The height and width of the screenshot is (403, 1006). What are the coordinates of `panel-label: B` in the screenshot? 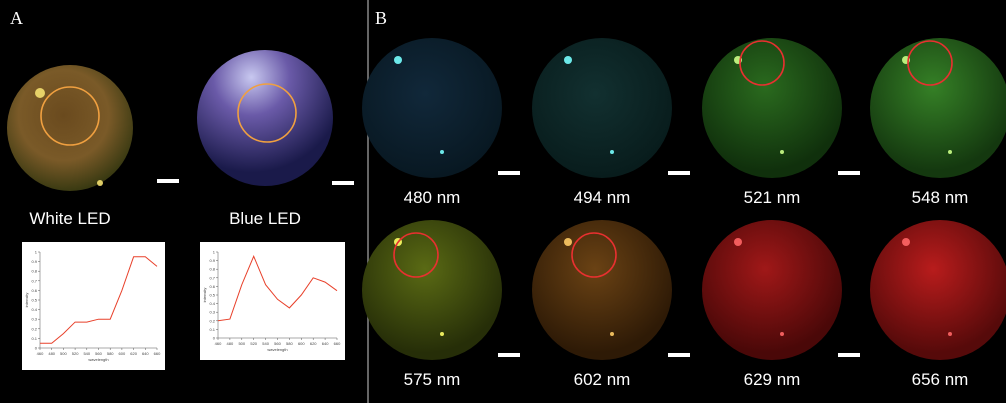 It's located at (381, 18).